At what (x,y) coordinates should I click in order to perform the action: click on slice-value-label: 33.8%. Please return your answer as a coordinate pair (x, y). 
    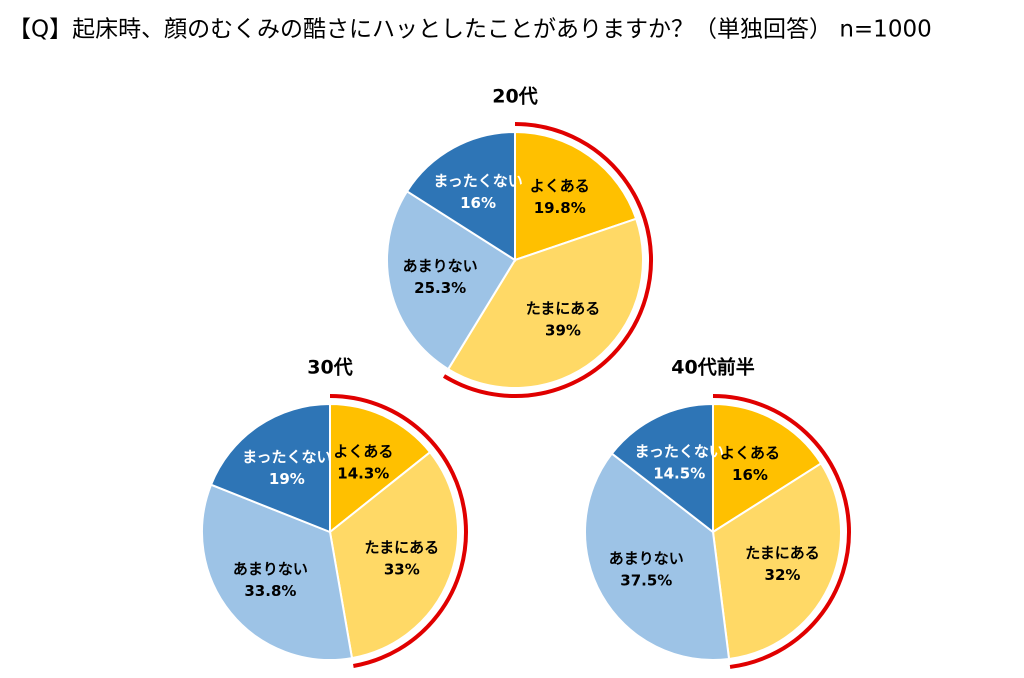
    Looking at the image, I should click on (270, 591).